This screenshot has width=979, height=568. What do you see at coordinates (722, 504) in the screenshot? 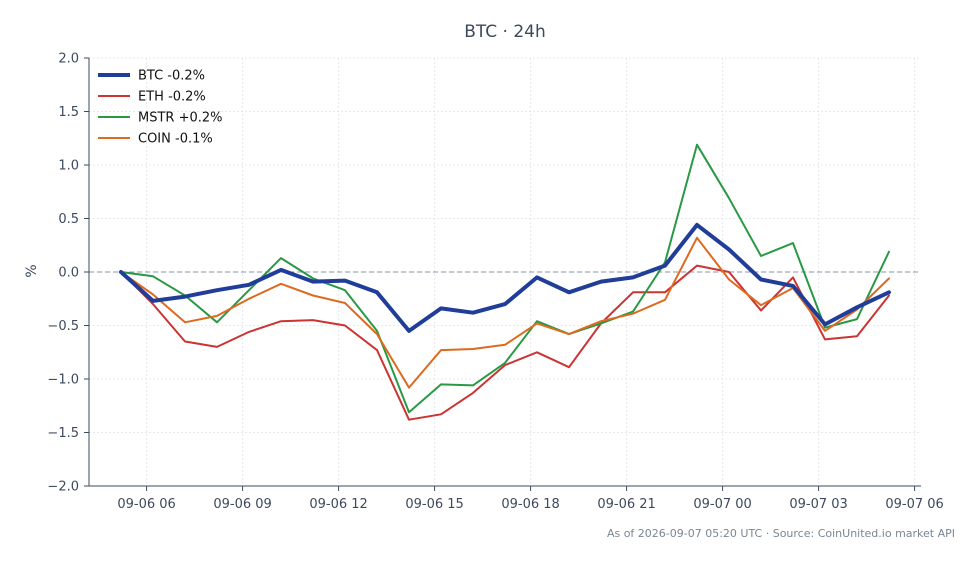
I see `x-tick-label: 09-07 00` at bounding box center [722, 504].